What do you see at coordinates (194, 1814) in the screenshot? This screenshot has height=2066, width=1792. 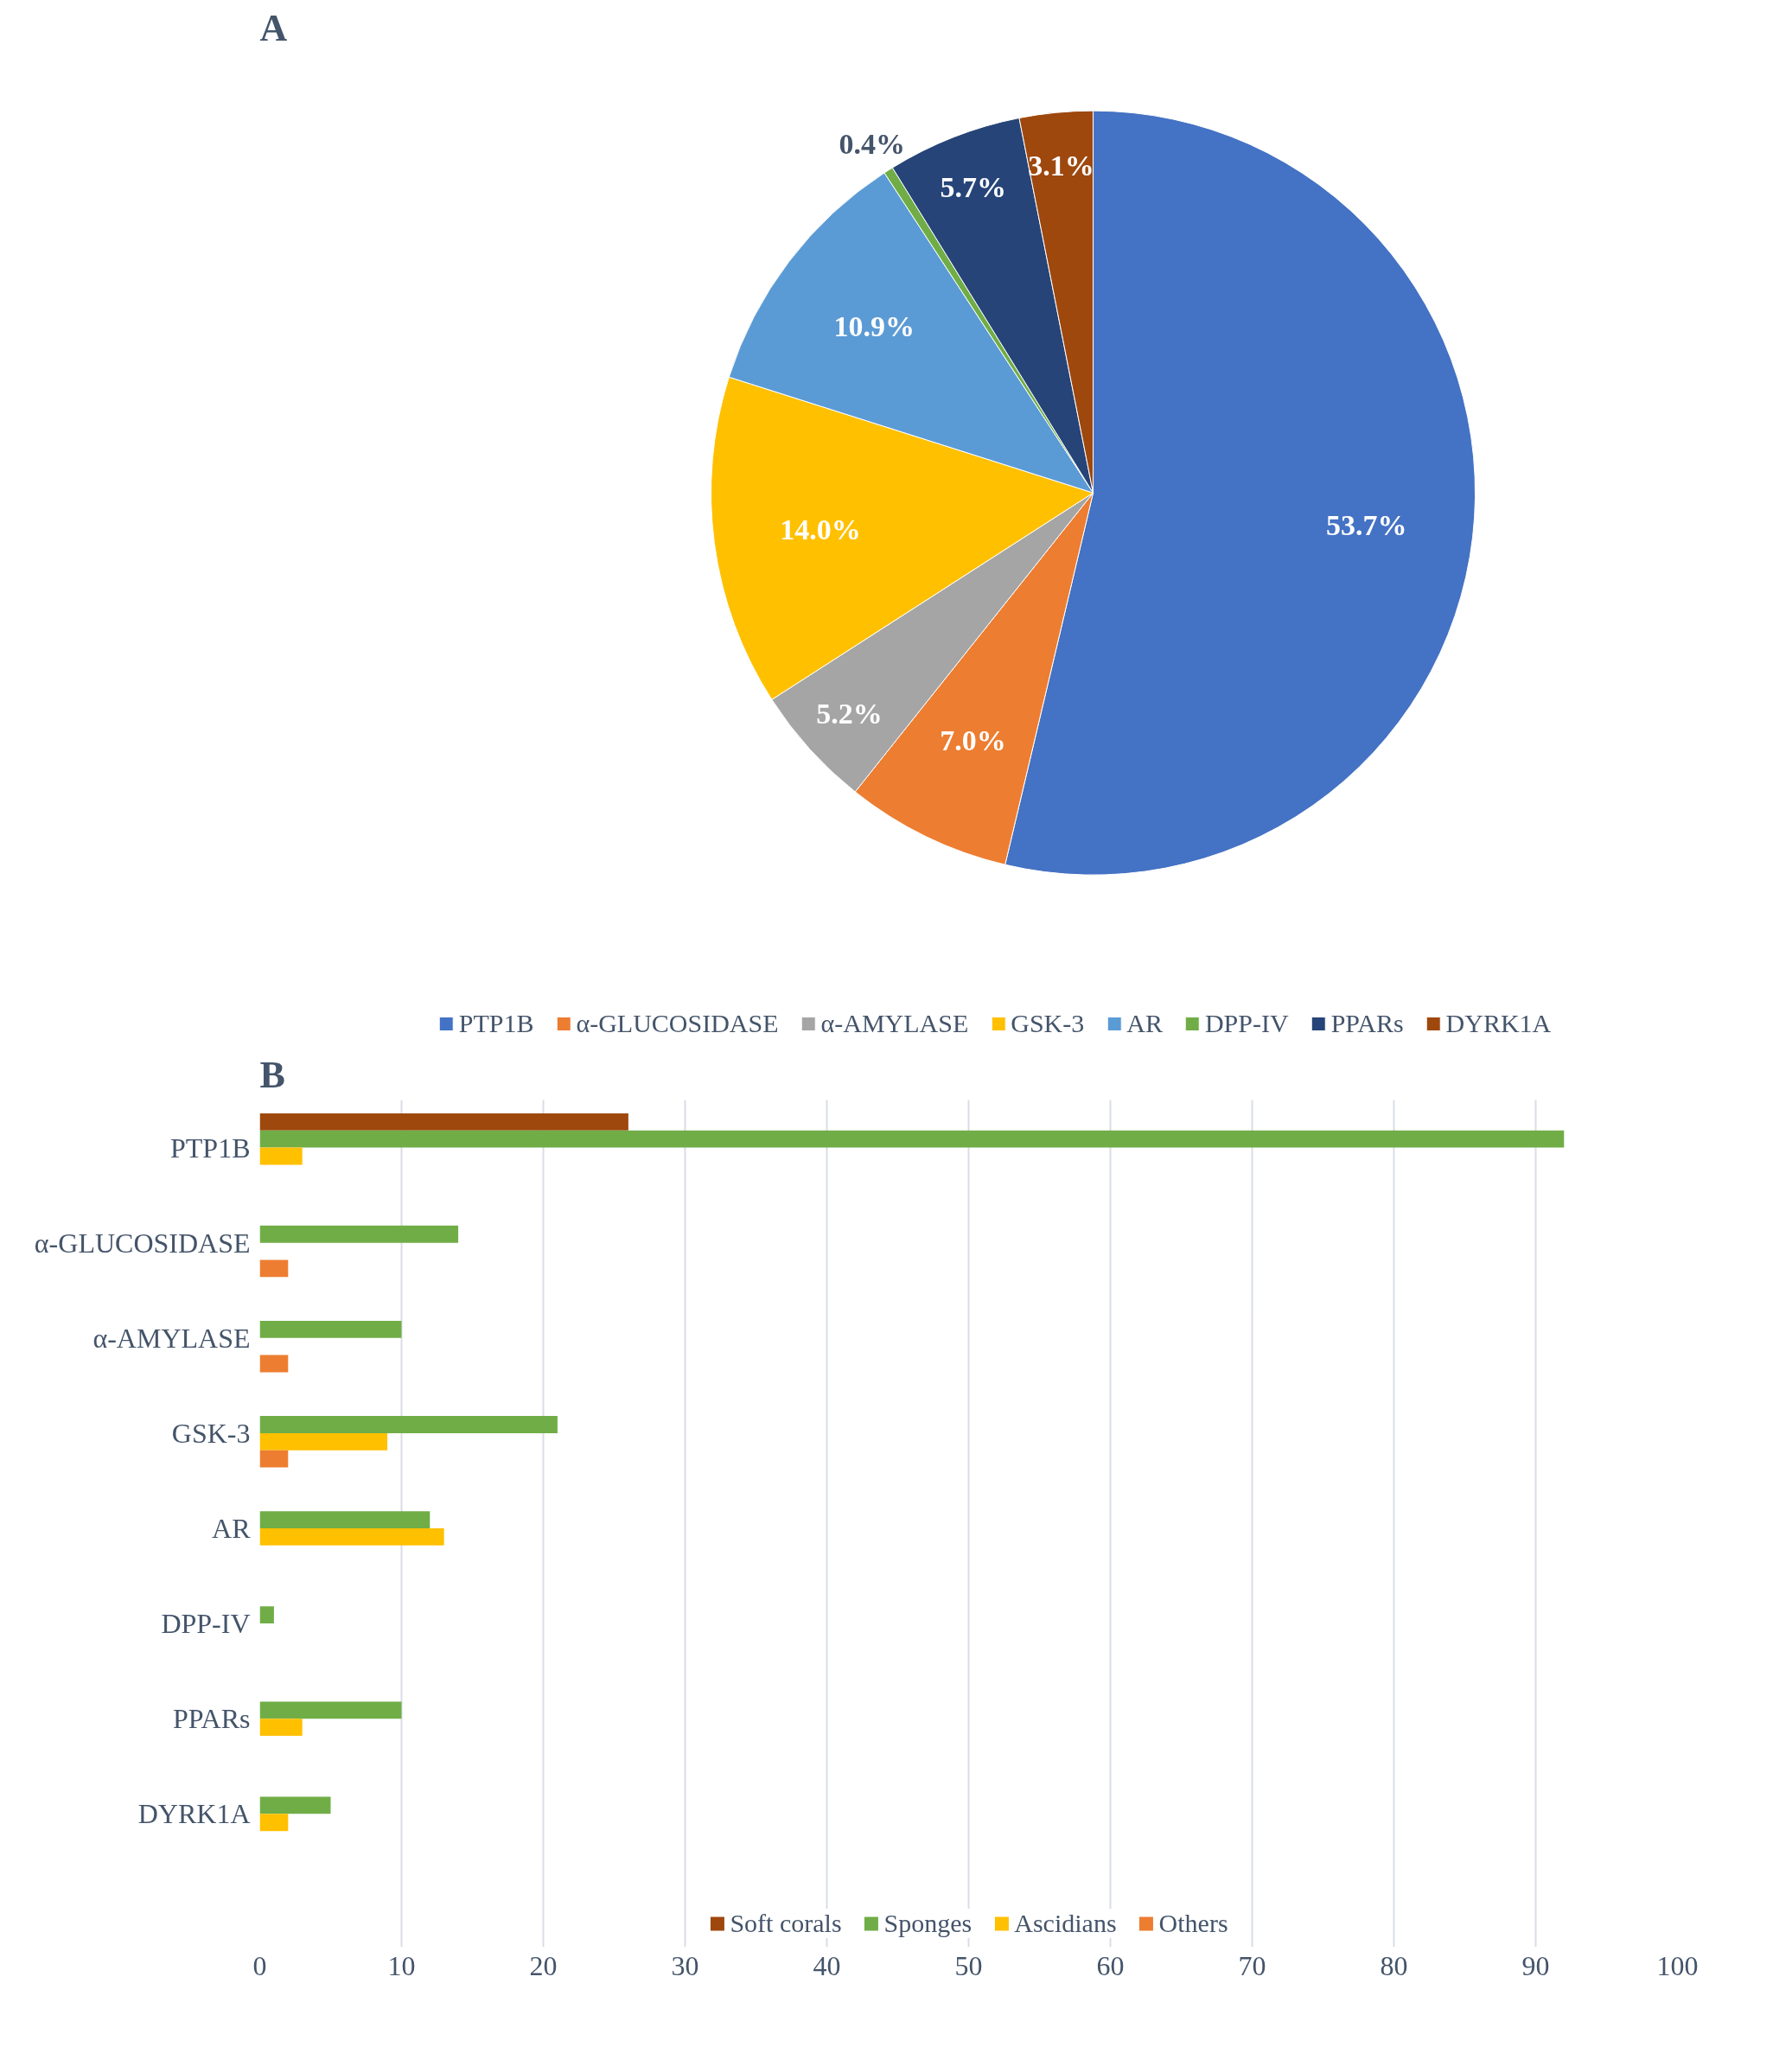 I see `y-tick-label: DYRK1A` at bounding box center [194, 1814].